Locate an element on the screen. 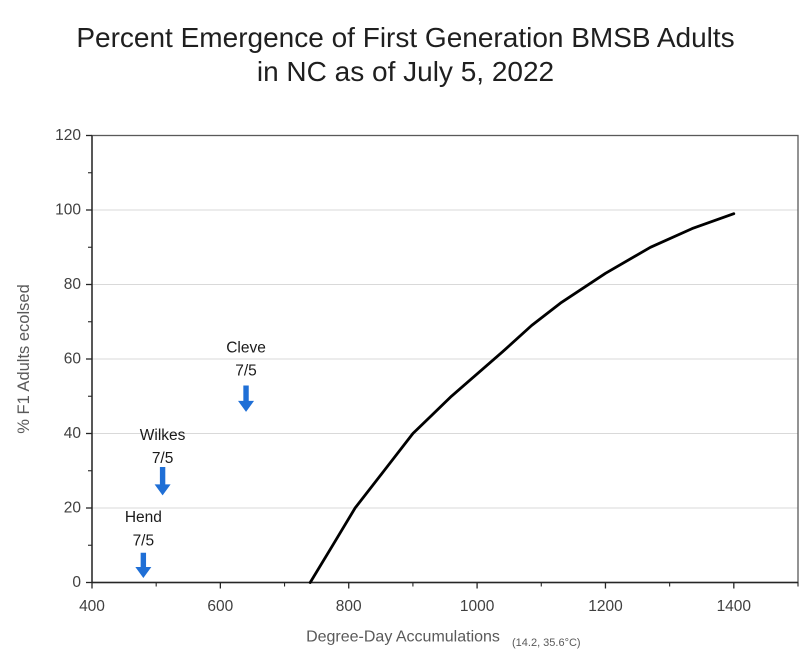  y-tick-label-120: 120 is located at coordinates (68, 135).